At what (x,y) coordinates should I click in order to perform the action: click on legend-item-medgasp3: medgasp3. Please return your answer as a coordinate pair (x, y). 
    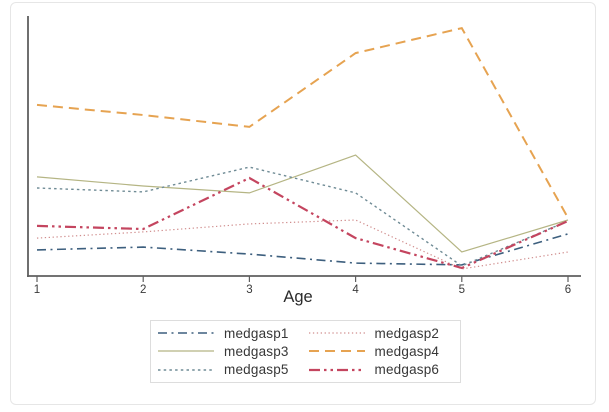
    Looking at the image, I should click on (229, 351).